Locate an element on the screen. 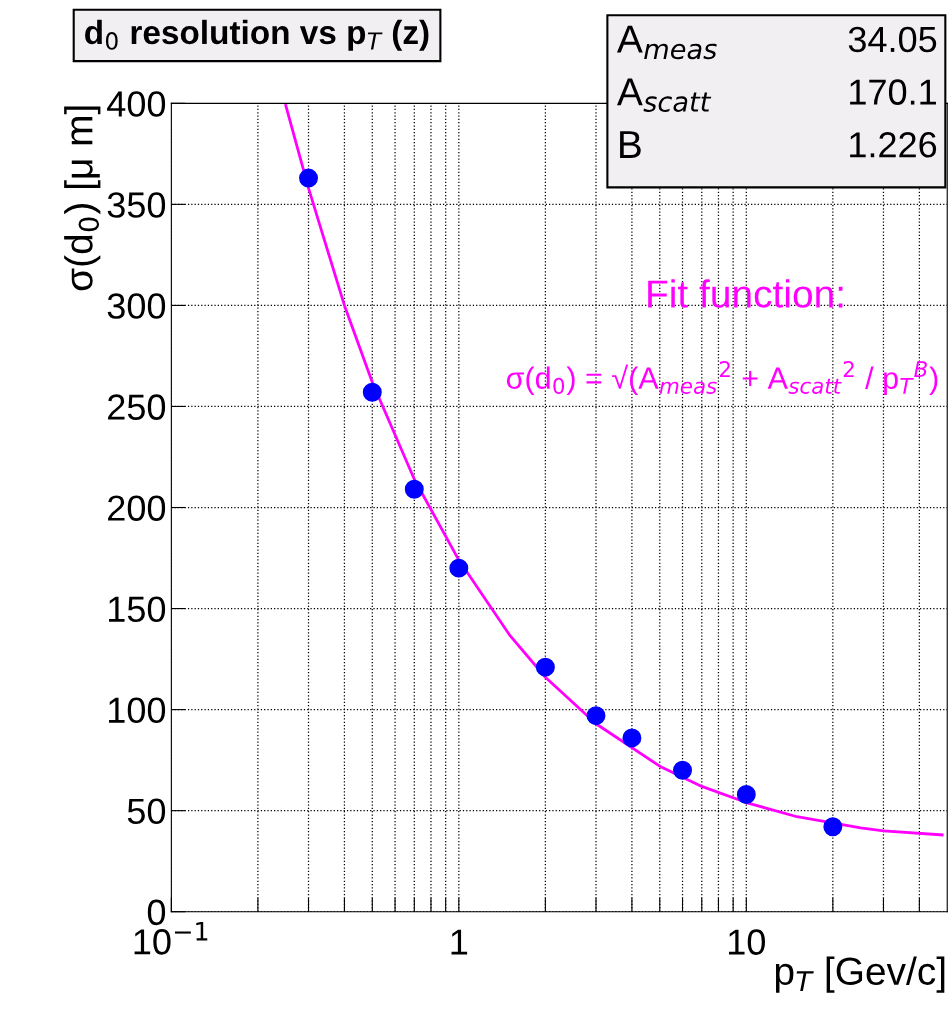 This screenshot has width=952, height=1013. y-tick-label: 300 is located at coordinates (136, 306).